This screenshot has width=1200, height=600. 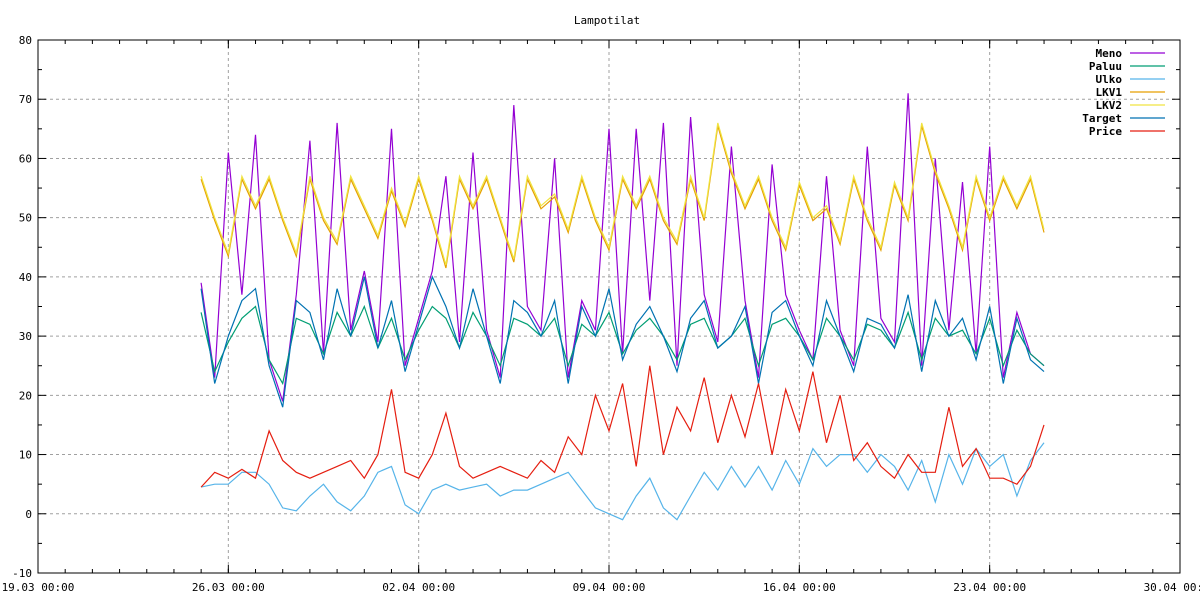 What do you see at coordinates (28, 514) in the screenshot?
I see `y-tick-label: 0` at bounding box center [28, 514].